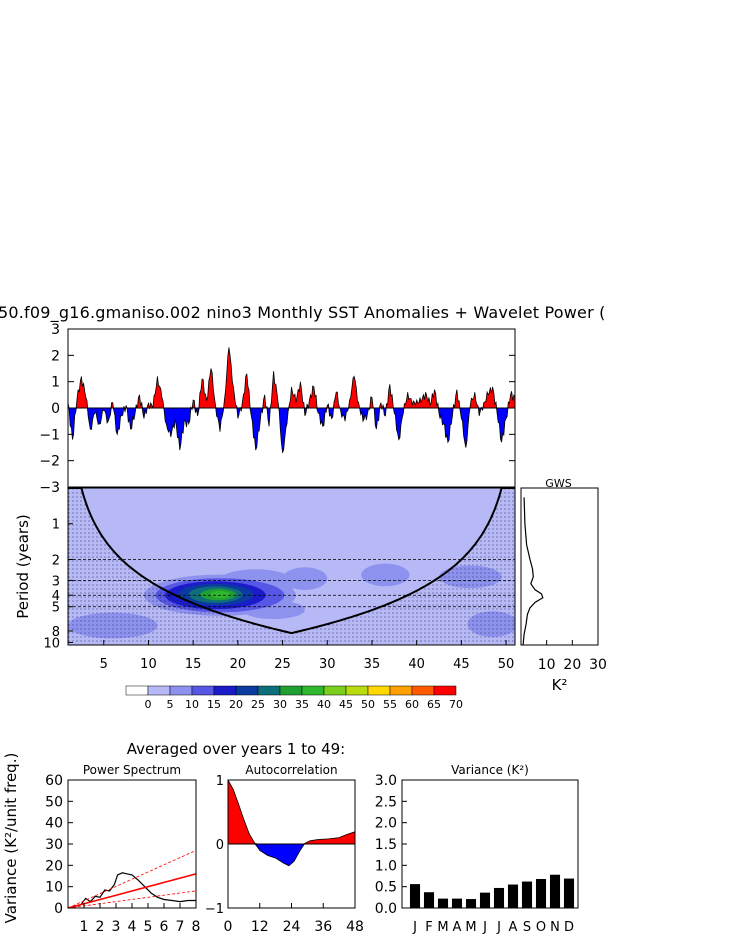 The height and width of the screenshot is (945, 733). What do you see at coordinates (104, 664) in the screenshot?
I see `wavelet-xtick-label: 5` at bounding box center [104, 664].